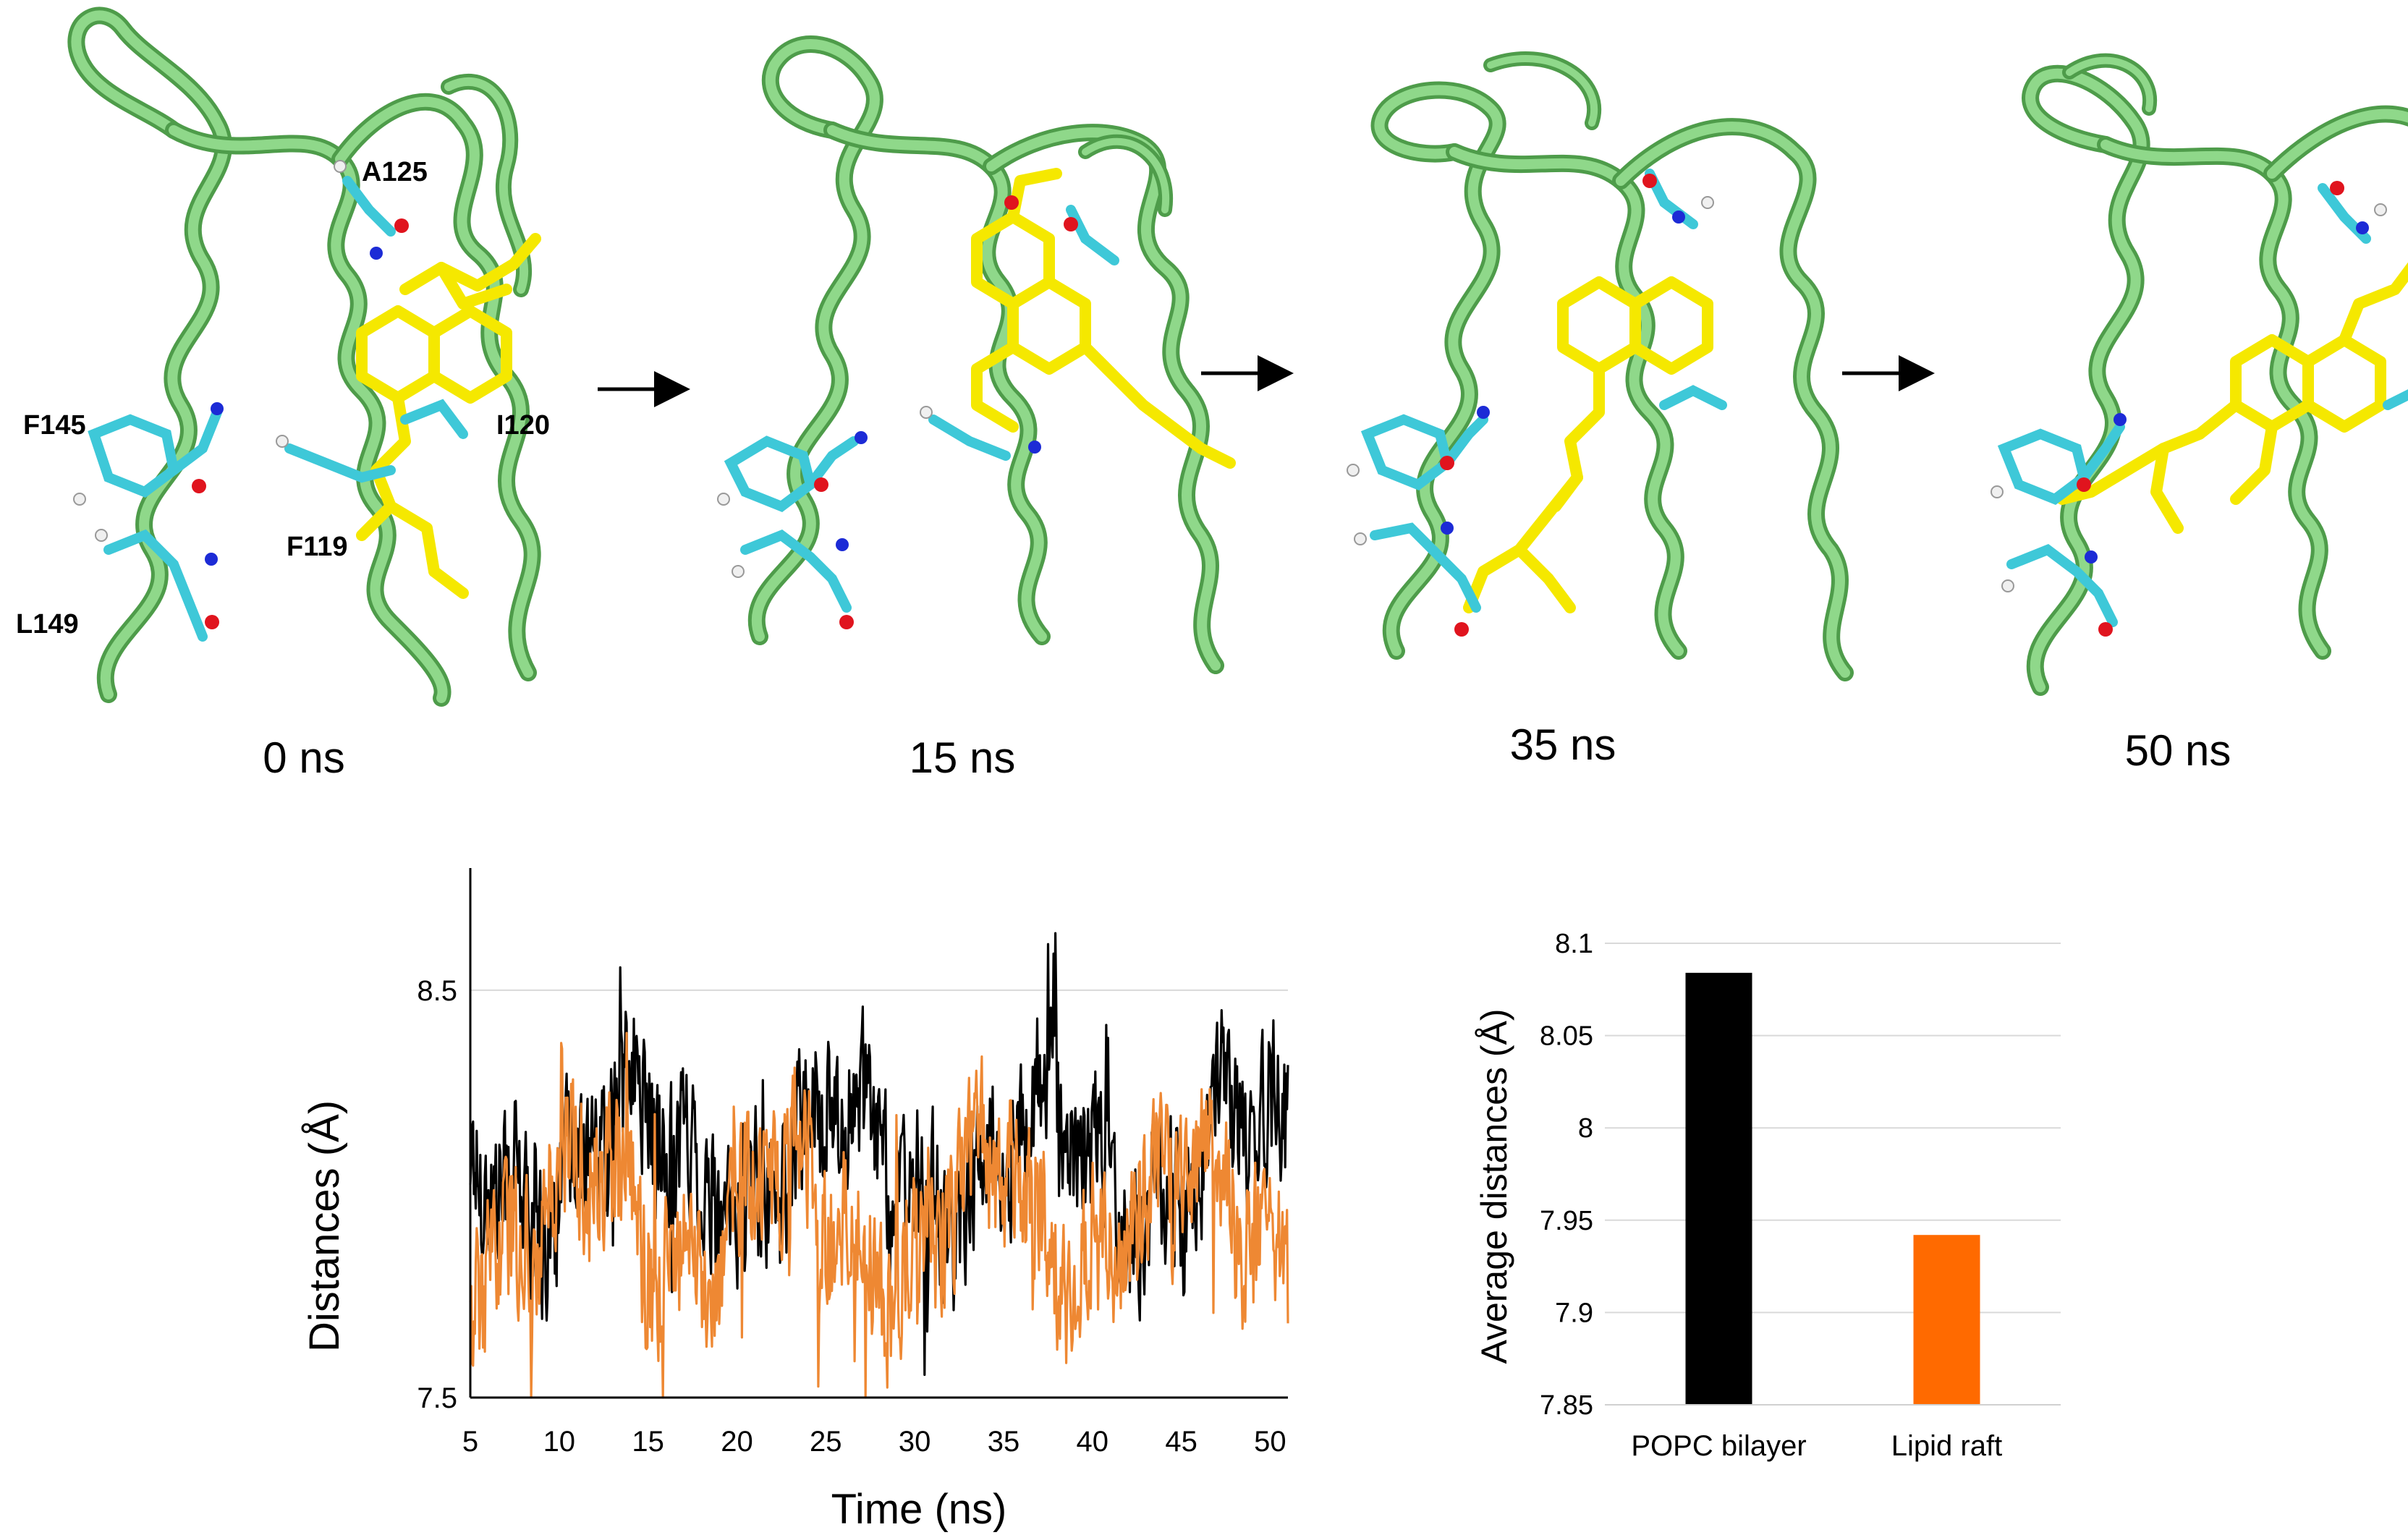  What do you see at coordinates (1946, 1320) in the screenshot?
I see `bar-lipid-raft` at bounding box center [1946, 1320].